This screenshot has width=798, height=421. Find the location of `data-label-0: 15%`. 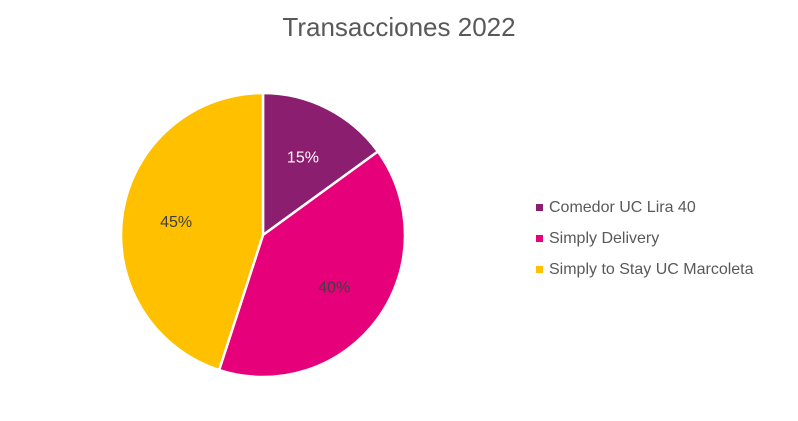

data-label-0: 15% is located at coordinates (303, 158).